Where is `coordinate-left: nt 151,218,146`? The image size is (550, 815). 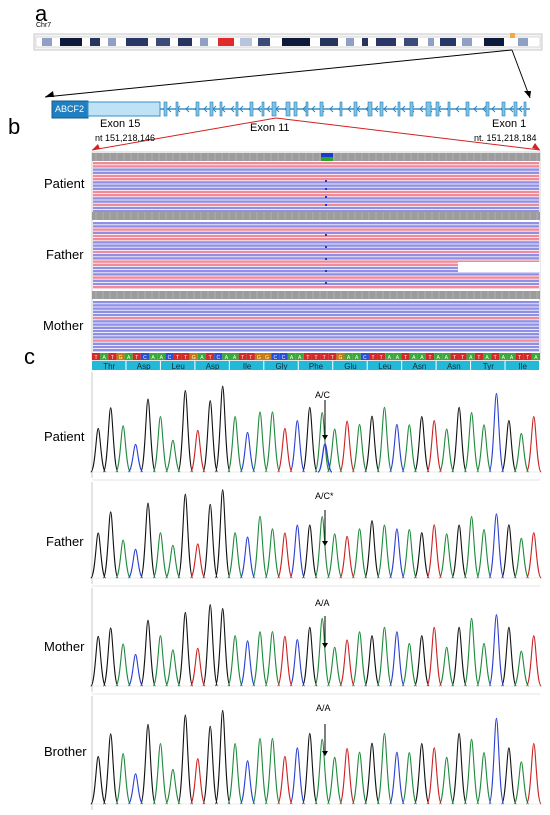
coordinate-left: nt 151,218,146 is located at coordinates (125, 138).